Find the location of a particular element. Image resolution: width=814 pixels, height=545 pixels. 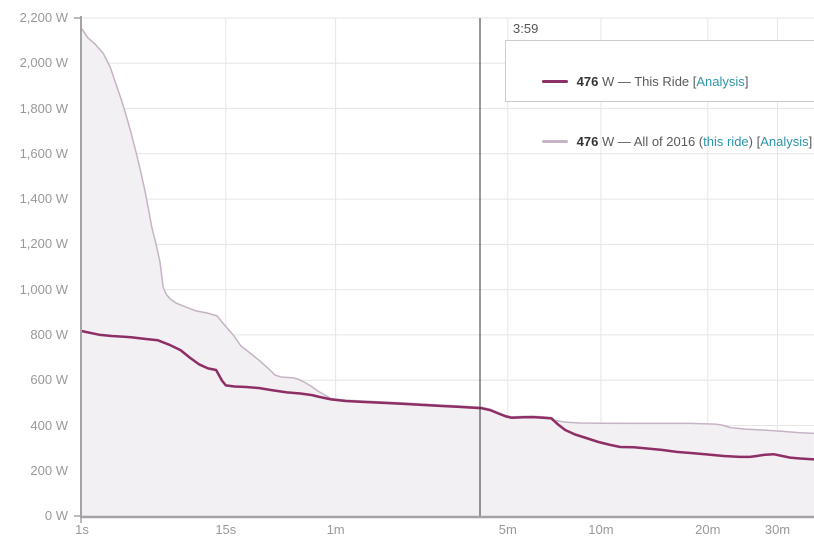

this-ride-label: W — This Ride [ is located at coordinates (647, 81).